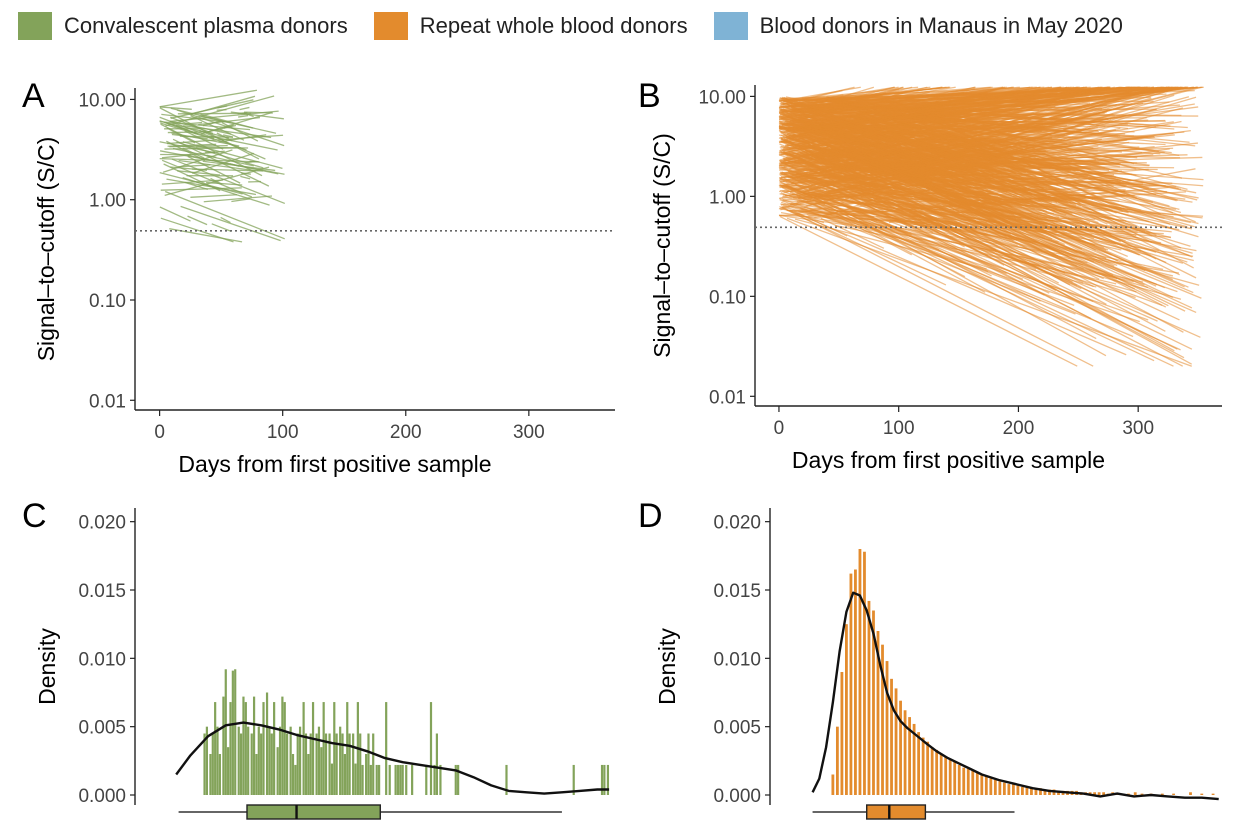  Describe the element at coordinates (159, 432) in the screenshot. I see `x-tick-label: 0` at that location.